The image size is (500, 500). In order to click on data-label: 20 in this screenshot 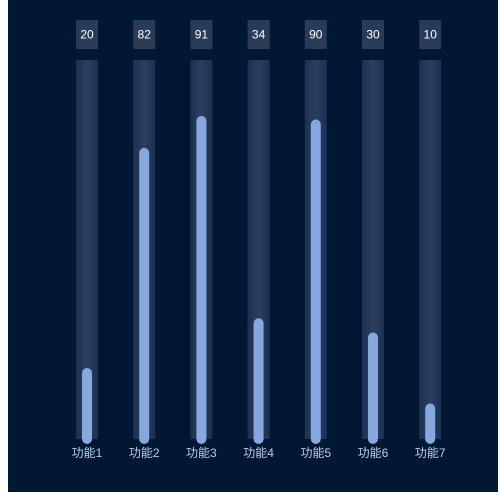, I will do `click(87, 35)`.